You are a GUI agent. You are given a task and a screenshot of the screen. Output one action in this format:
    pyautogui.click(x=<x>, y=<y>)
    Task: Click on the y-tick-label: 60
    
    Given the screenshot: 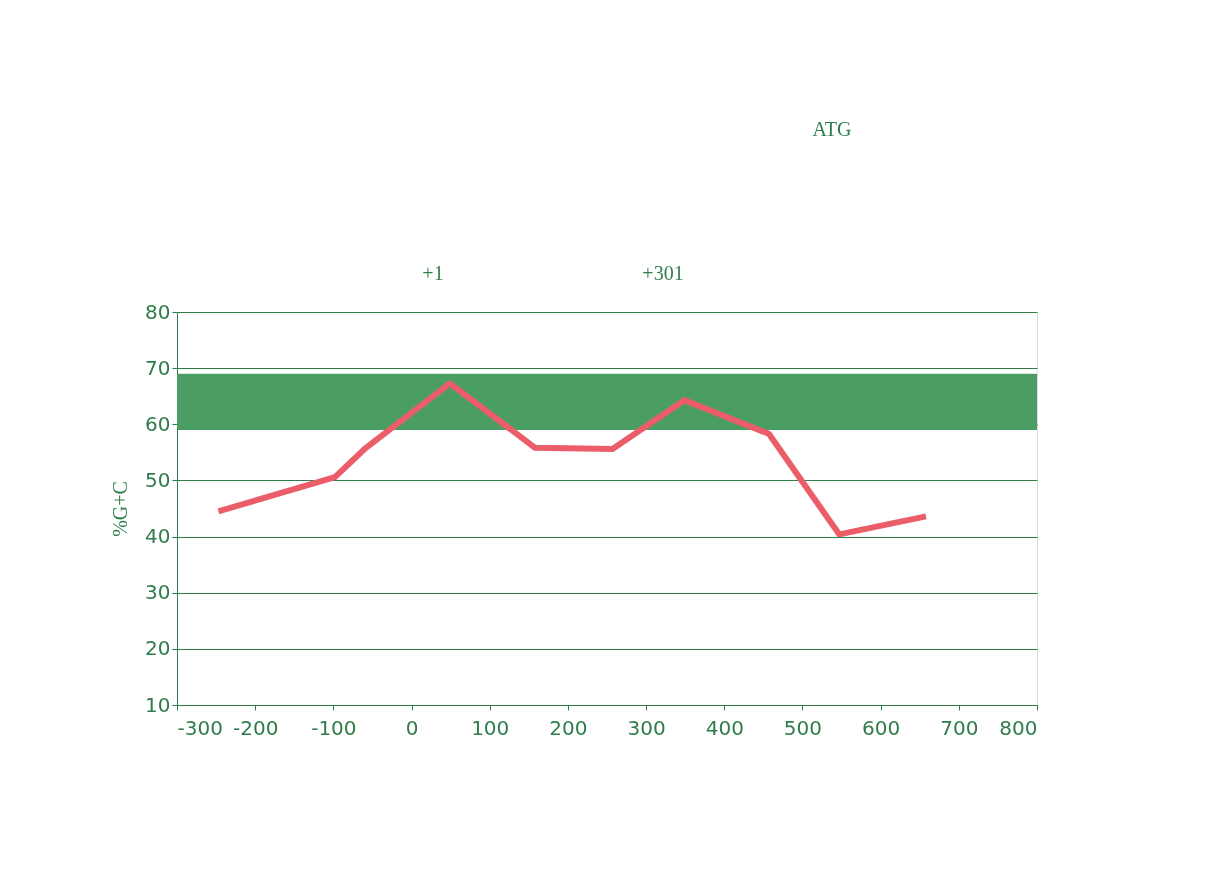 What is the action you would take?
    pyautogui.click(x=158, y=423)
    